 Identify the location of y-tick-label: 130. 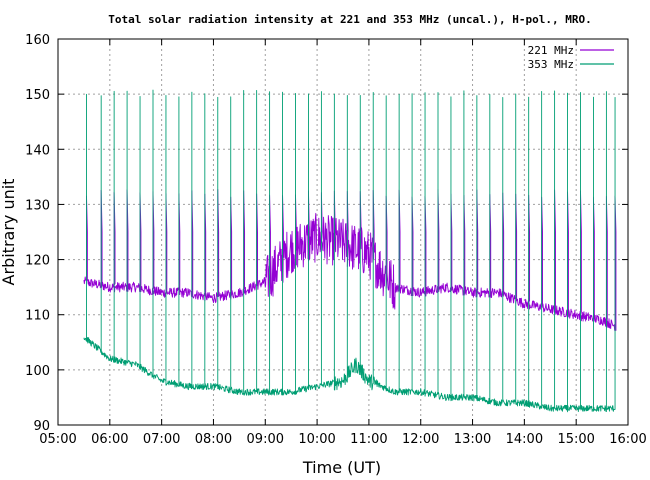
(37, 205).